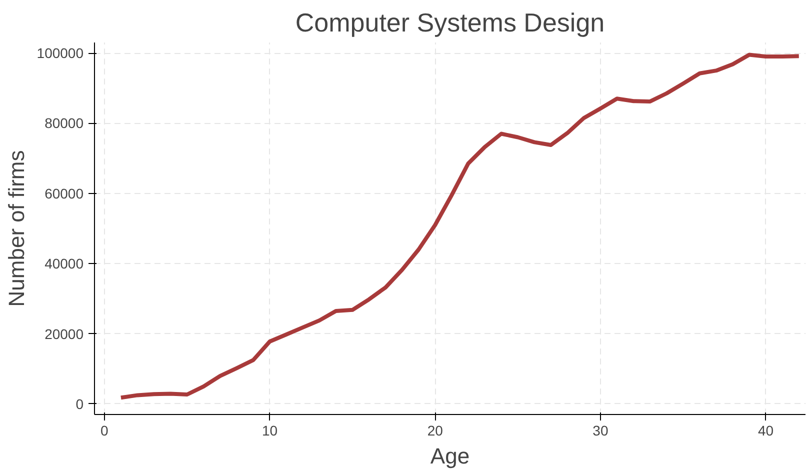 Image resolution: width=810 pixels, height=471 pixels. What do you see at coordinates (450, 23) in the screenshot?
I see `chart-title: Computer Systems Design` at bounding box center [450, 23].